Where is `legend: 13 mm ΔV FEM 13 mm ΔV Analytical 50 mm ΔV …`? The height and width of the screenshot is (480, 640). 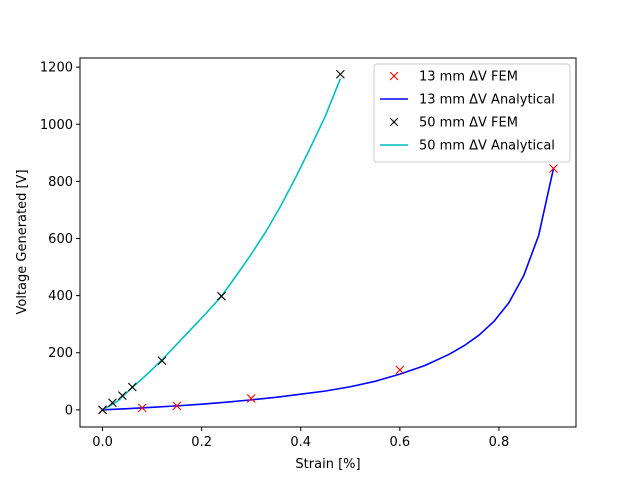 legend: 13 mm ΔV FEM 13 mm ΔV Analytical 50 mm ΔV … is located at coordinates (472, 113).